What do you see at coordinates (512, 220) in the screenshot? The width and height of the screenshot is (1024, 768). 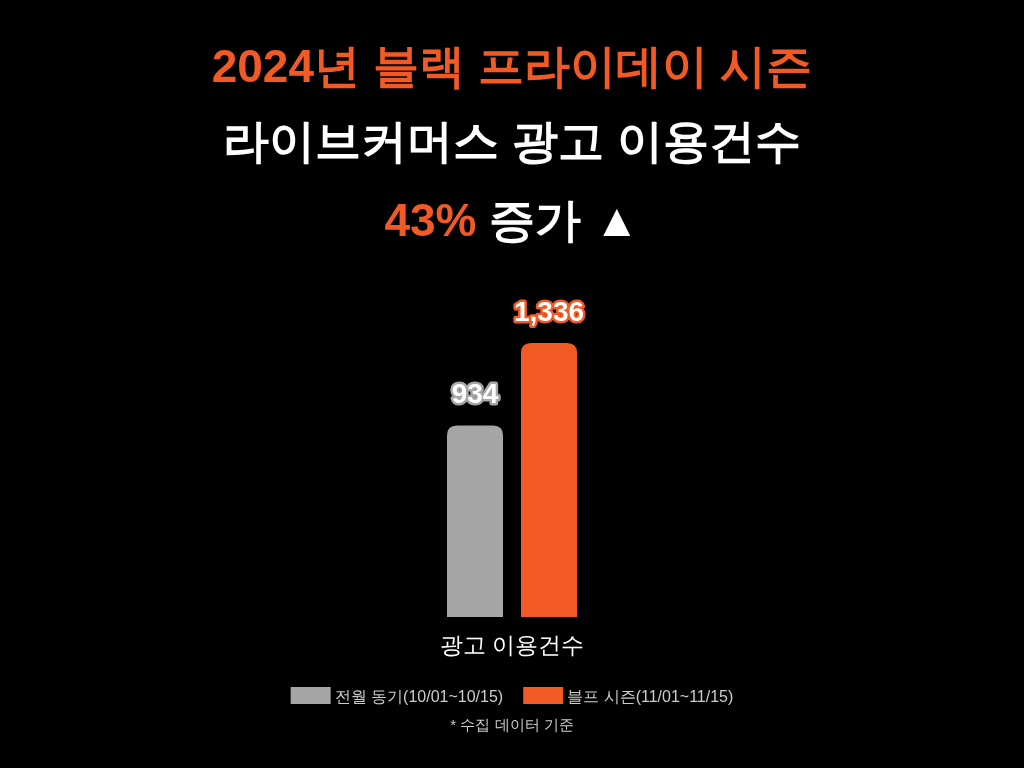 I see `text: 43% 증가 ▲` at bounding box center [512, 220].